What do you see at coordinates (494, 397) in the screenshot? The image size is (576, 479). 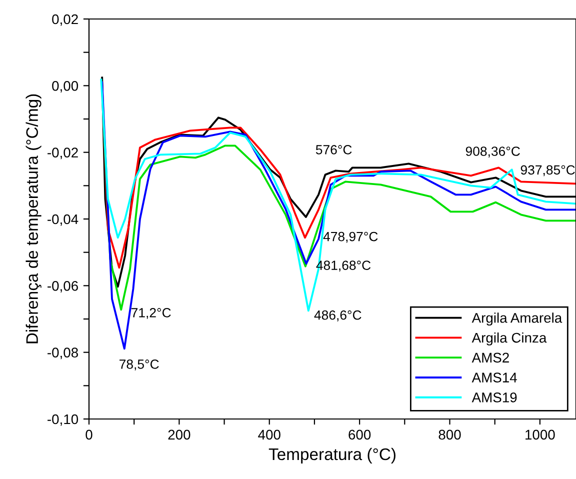 I see `legend-label: AMS19` at bounding box center [494, 397].